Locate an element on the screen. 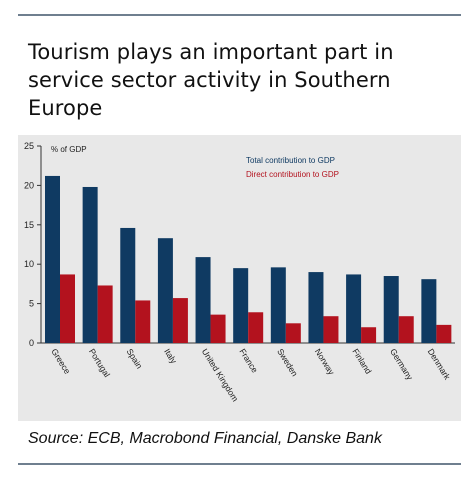  x-tick-label: Norway is located at coordinates (325, 362).